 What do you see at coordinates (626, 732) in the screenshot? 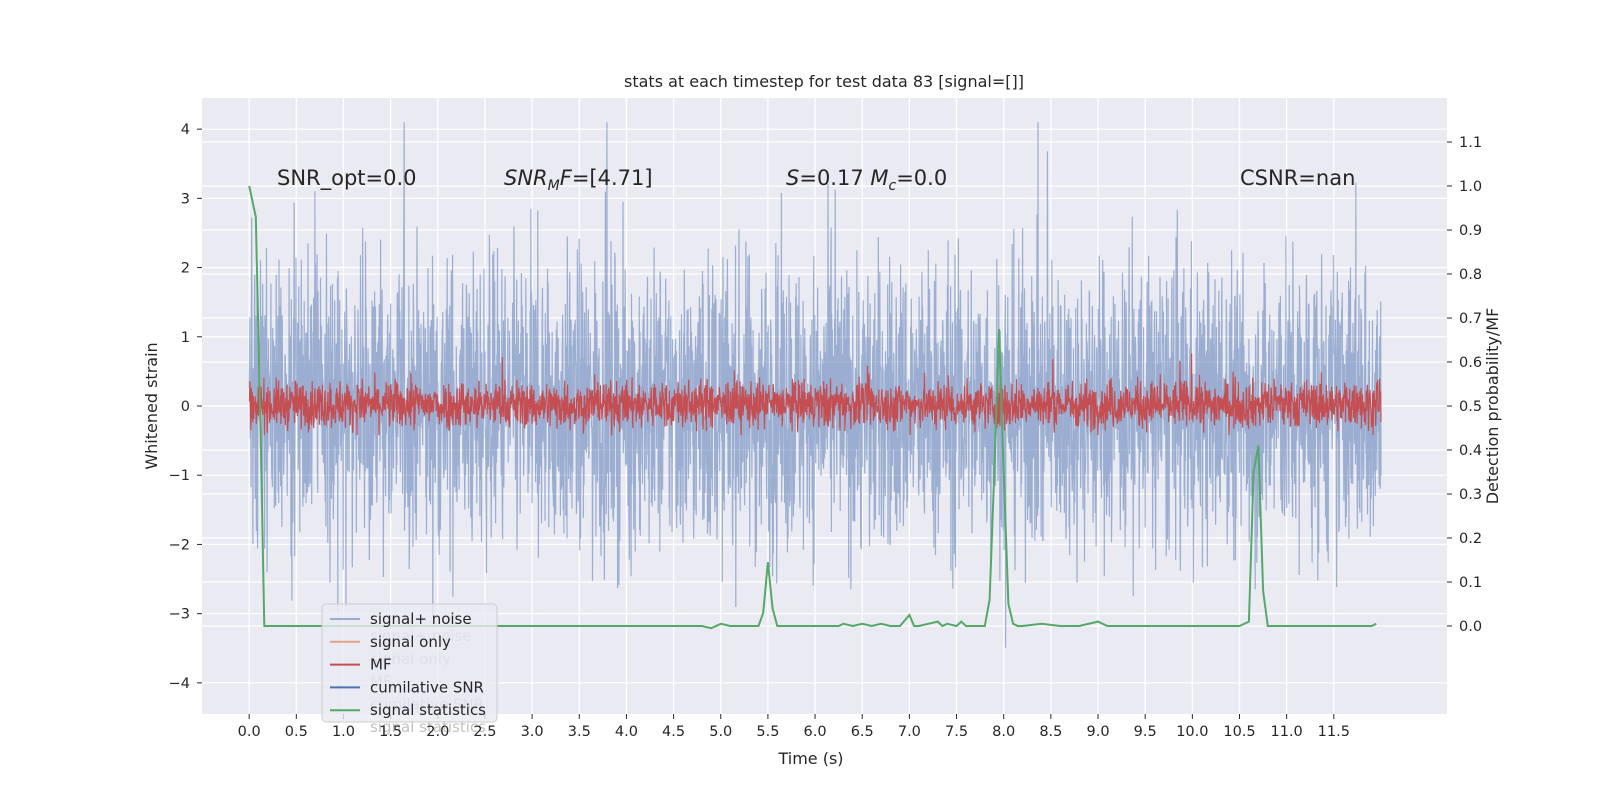
I see `x-tick-label: 4.0` at bounding box center [626, 732].